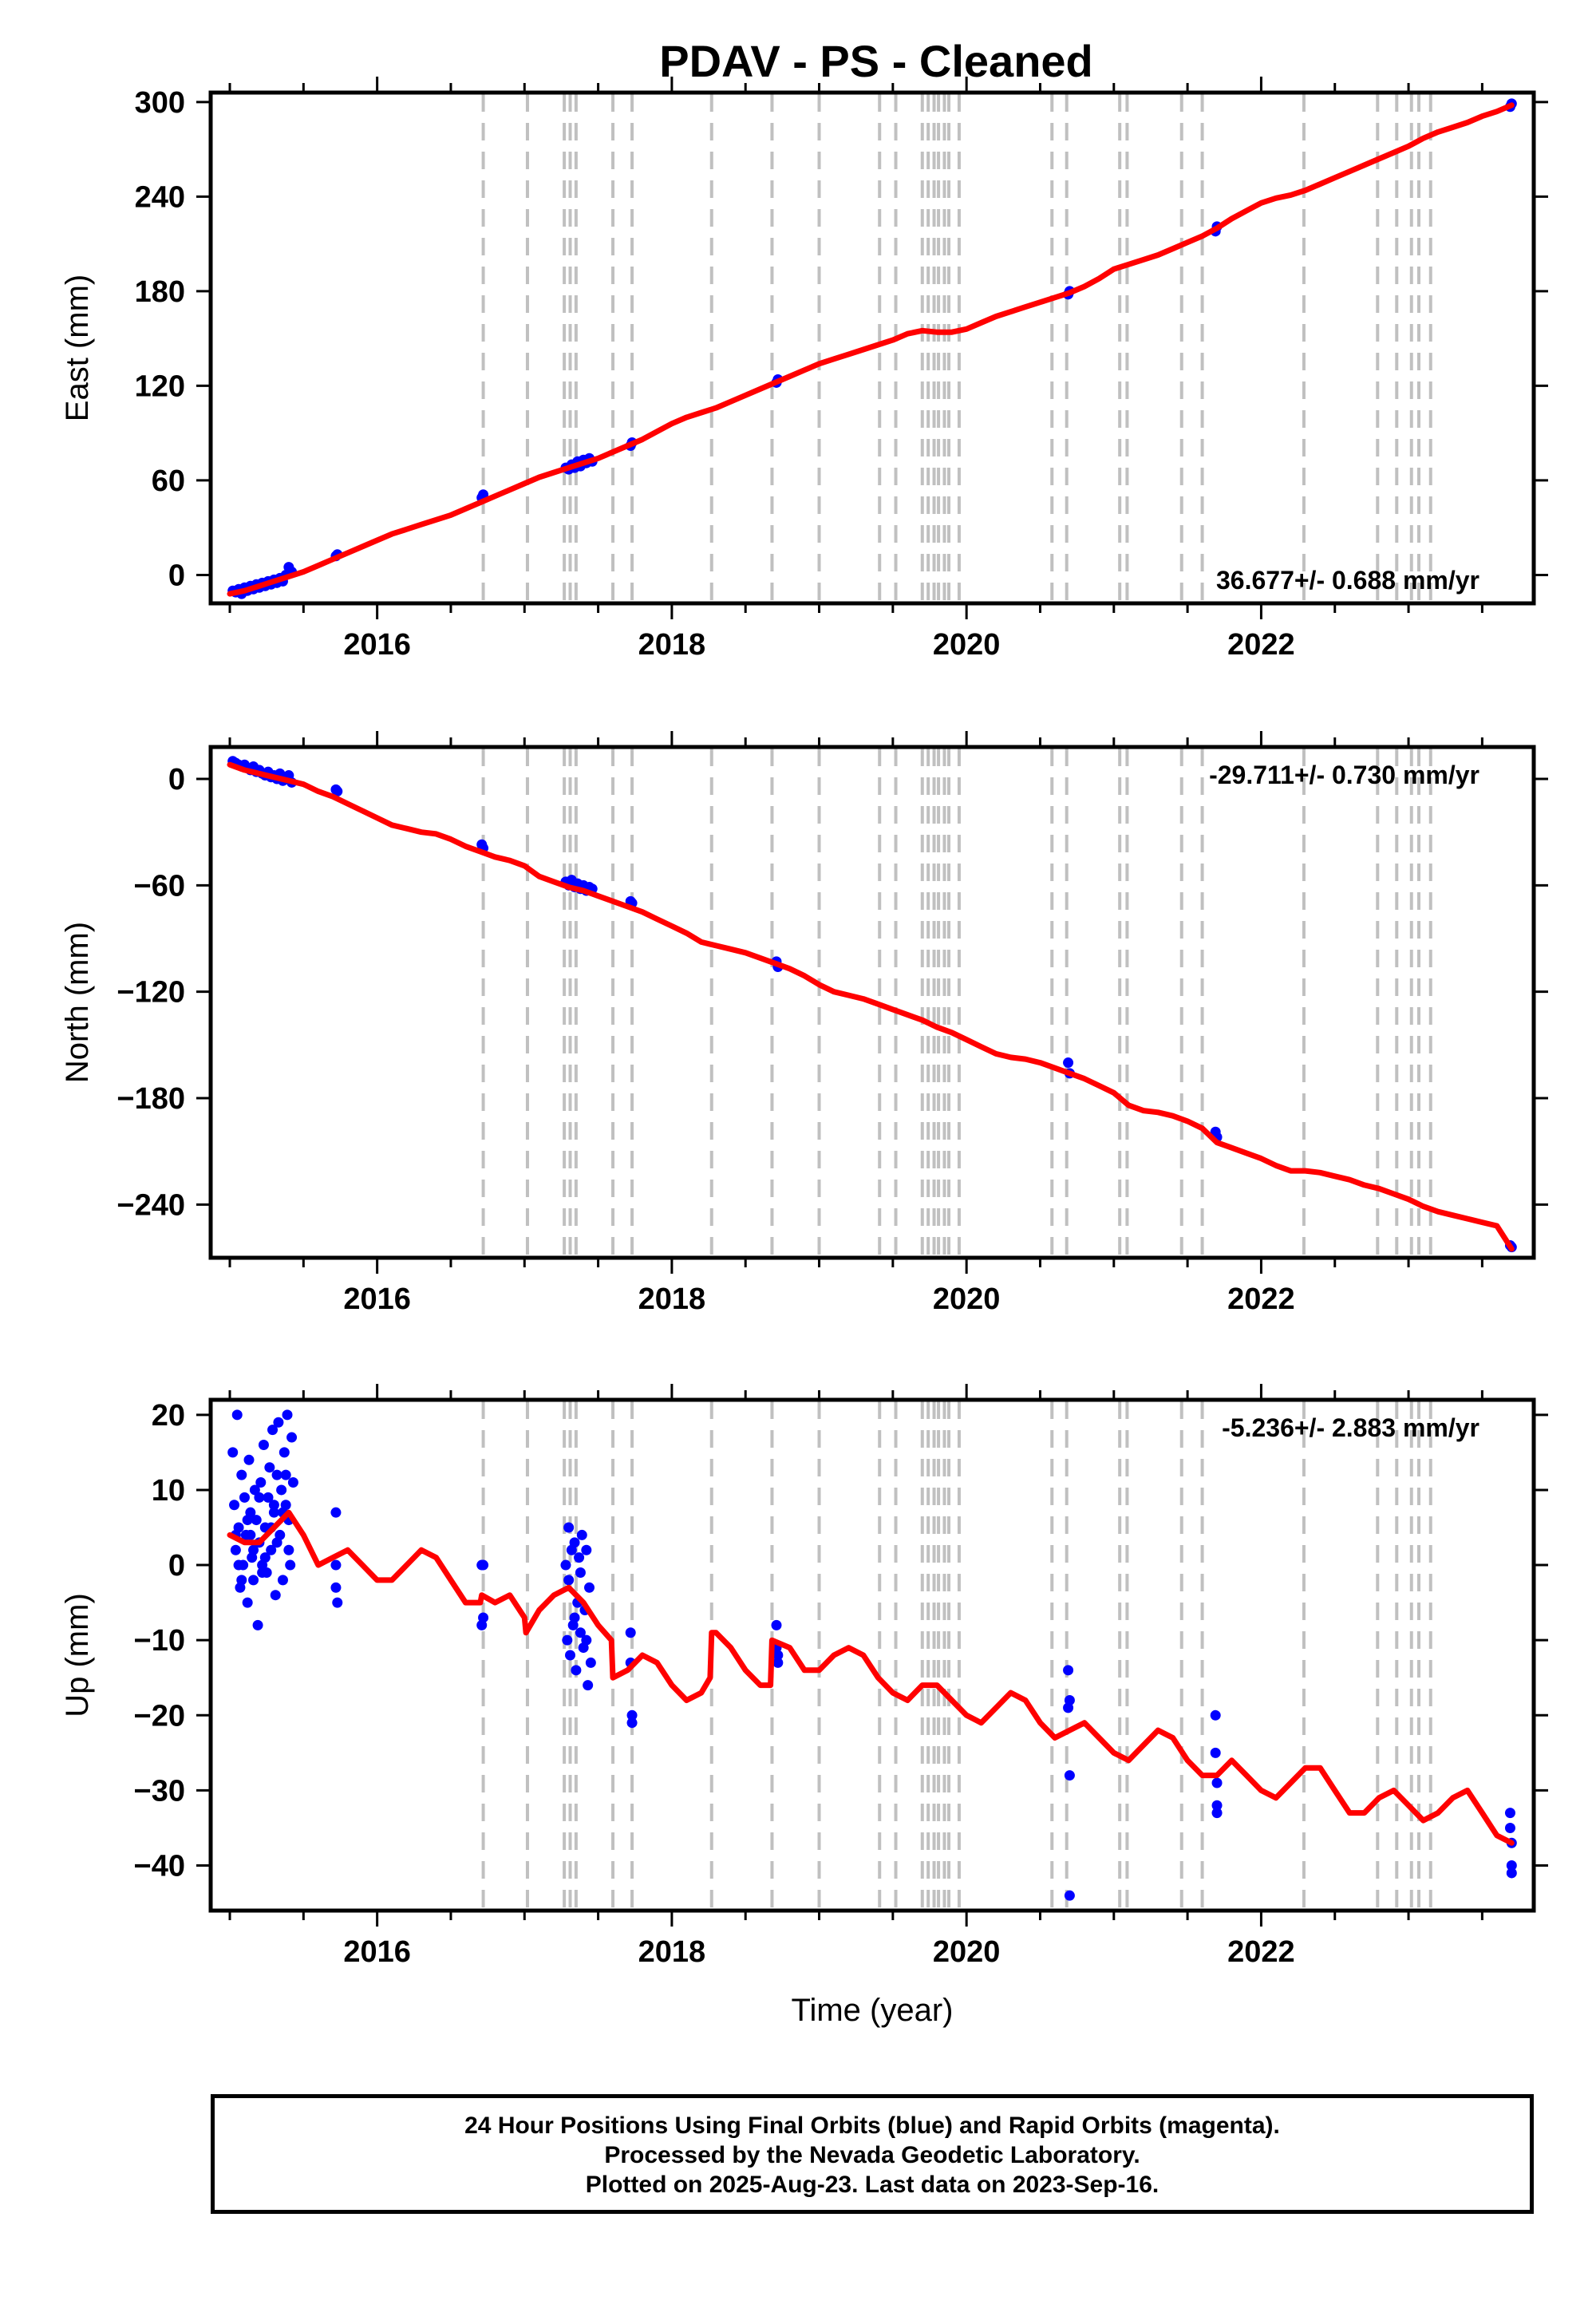 This screenshot has height=2316, width=1596. What do you see at coordinates (159, 1716) in the screenshot?
I see `up-y-tick-label: −20` at bounding box center [159, 1716].